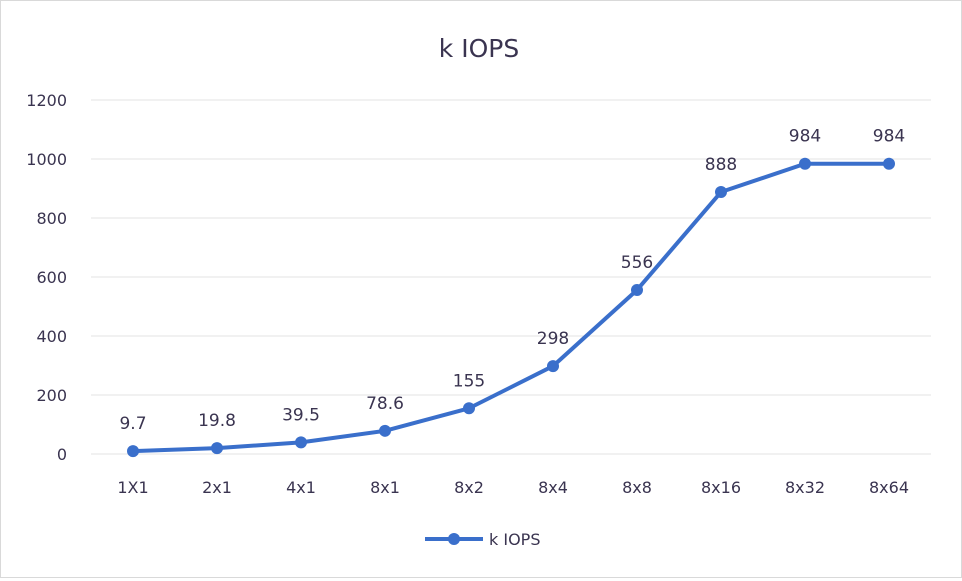 This screenshot has height=581, width=962. What do you see at coordinates (46, 100) in the screenshot?
I see `y-tick-label: 1200` at bounding box center [46, 100].